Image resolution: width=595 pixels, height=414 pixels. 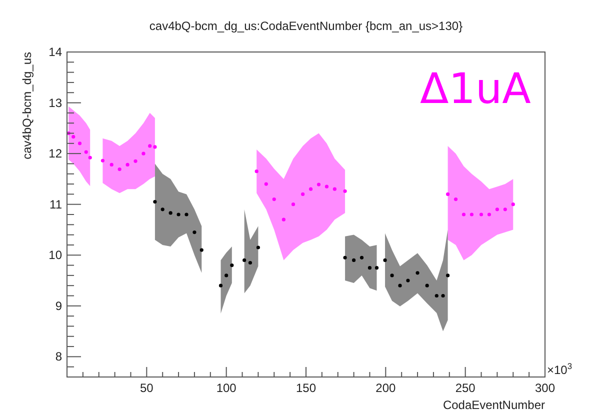 I want to click on y-tick-label: 14, so click(x=55, y=52).